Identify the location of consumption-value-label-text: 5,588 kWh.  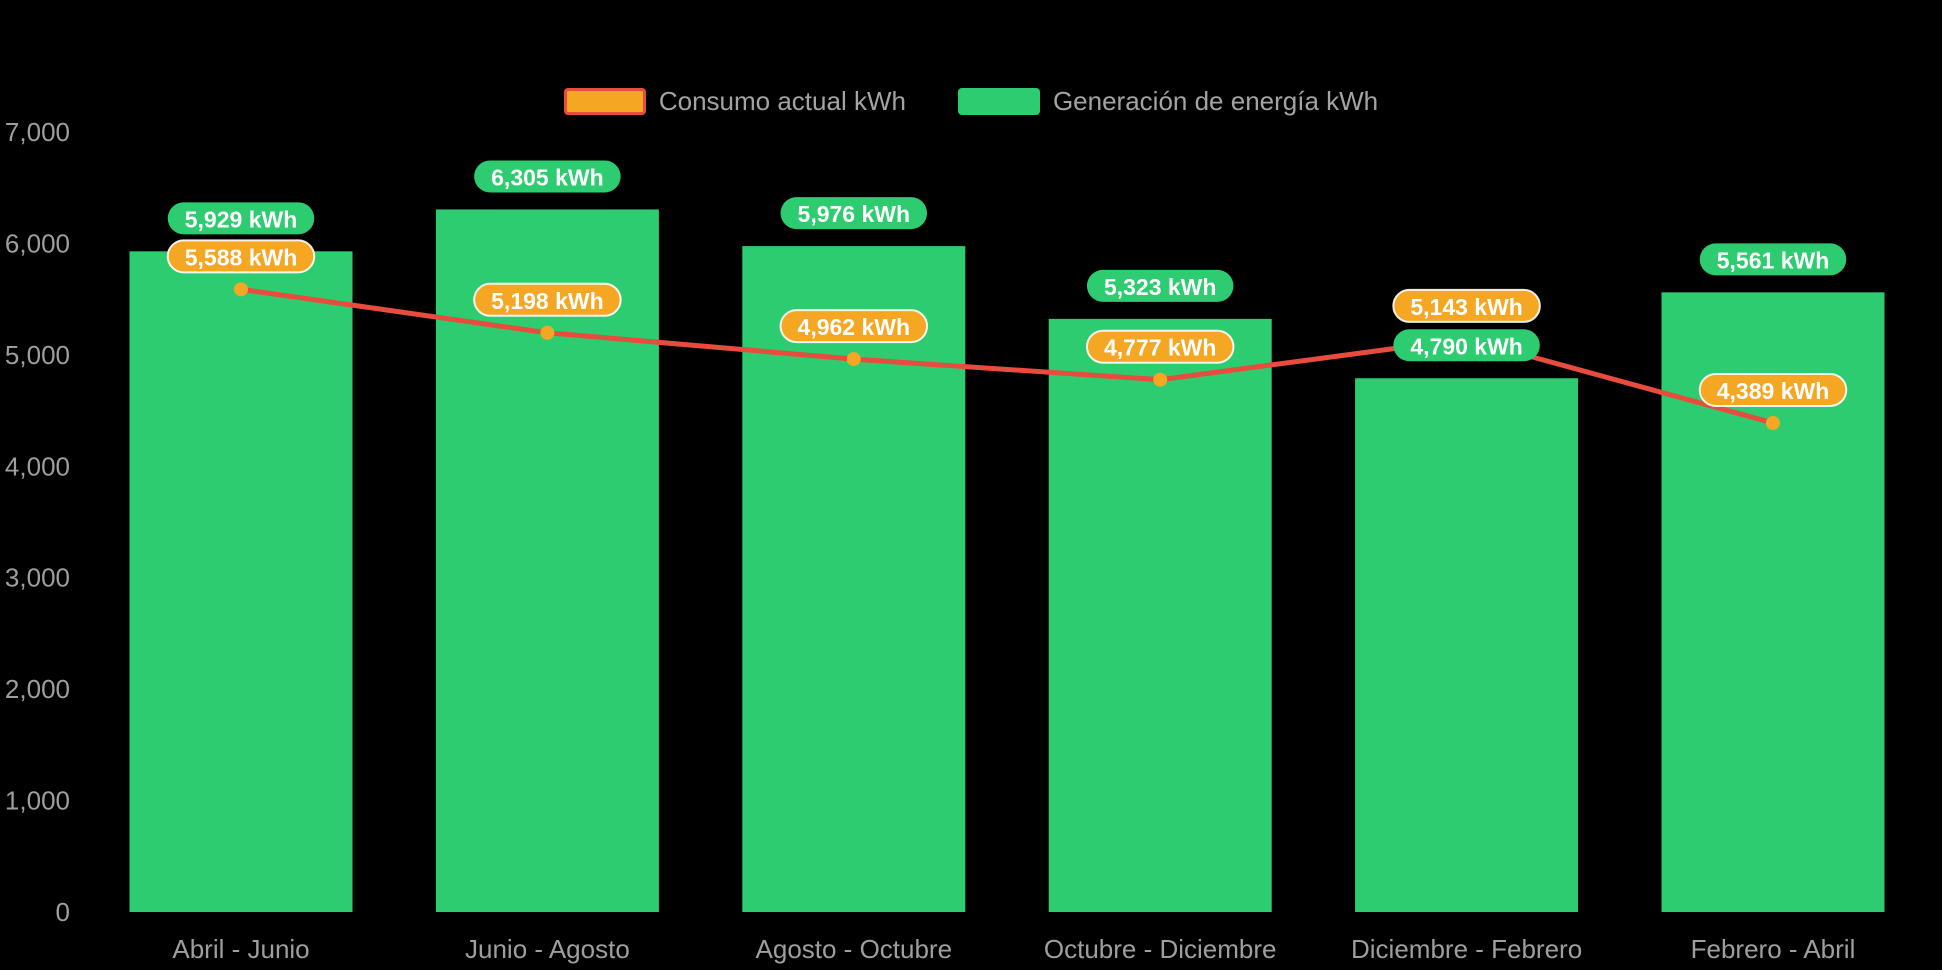
(241, 257).